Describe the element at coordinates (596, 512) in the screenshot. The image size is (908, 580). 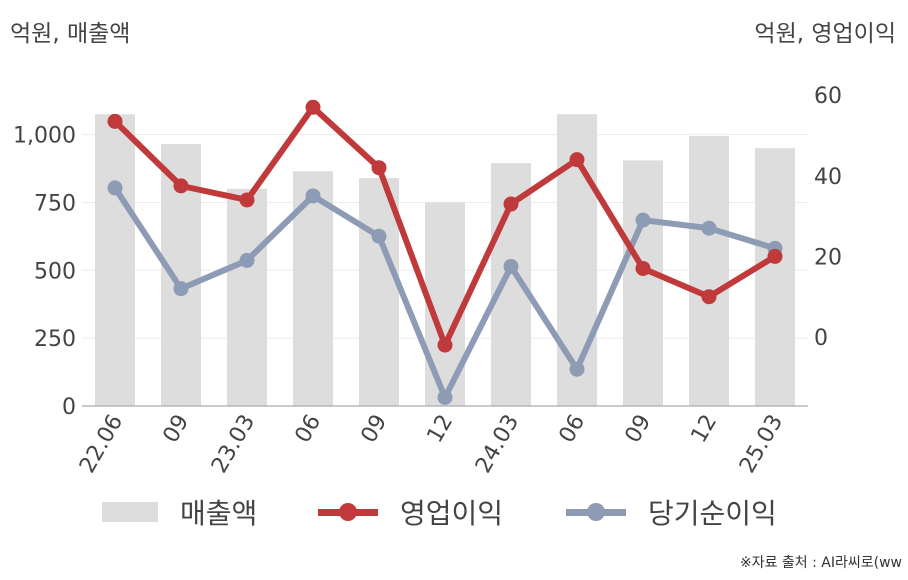
I see `legend-swatch-net-income` at that location.